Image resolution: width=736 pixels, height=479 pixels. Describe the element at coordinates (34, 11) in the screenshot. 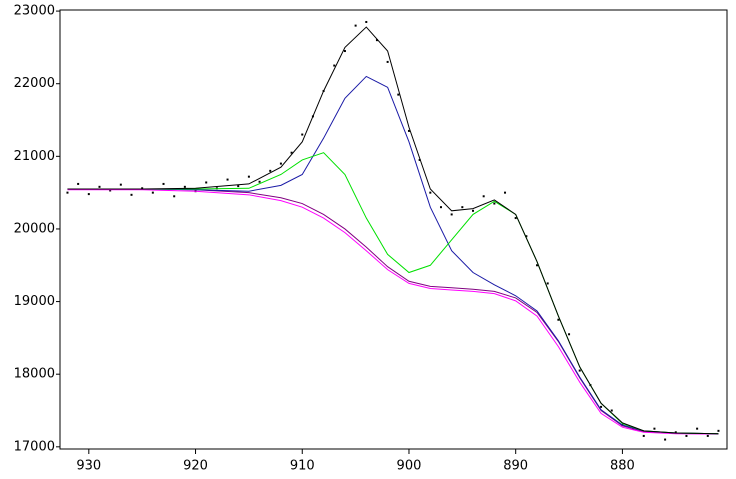

I see `y-tick-label: 23000` at that location.